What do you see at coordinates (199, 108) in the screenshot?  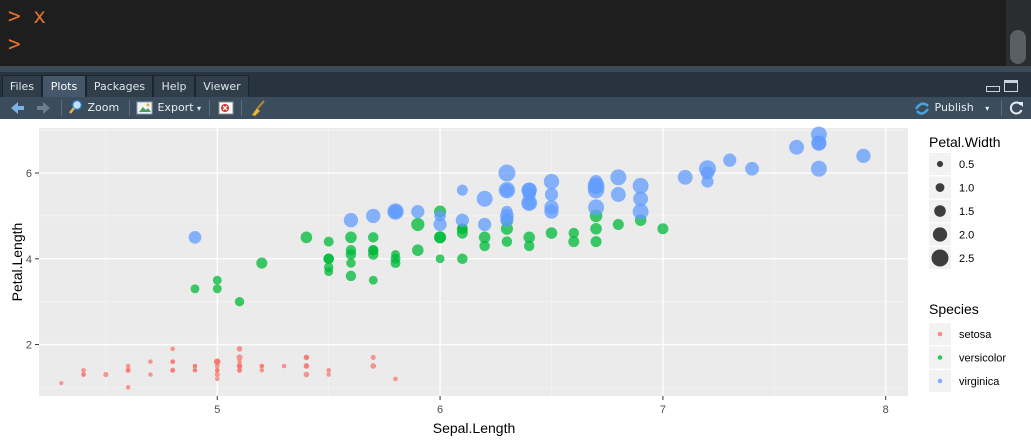 I see `chevron-down-icon: ▾` at bounding box center [199, 108].